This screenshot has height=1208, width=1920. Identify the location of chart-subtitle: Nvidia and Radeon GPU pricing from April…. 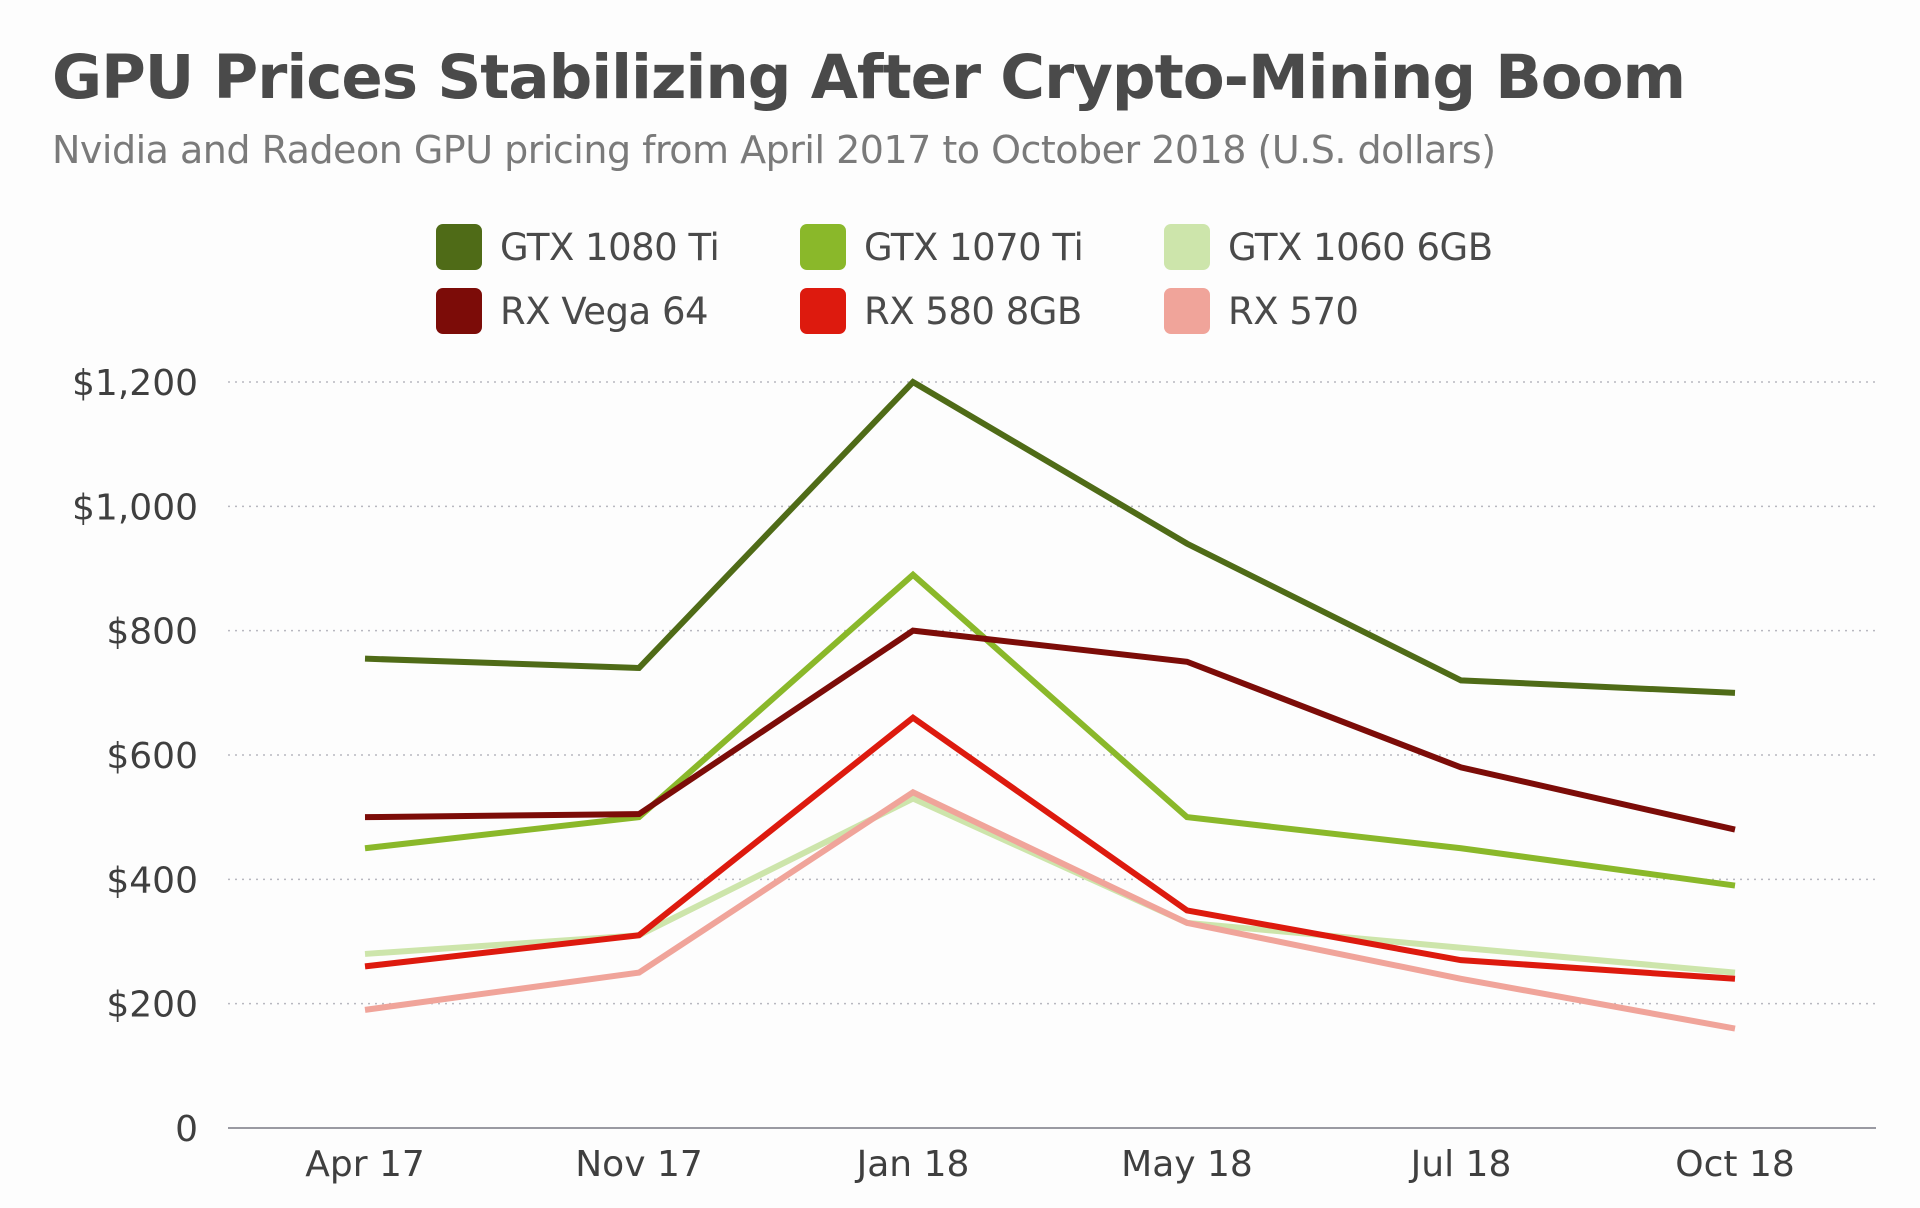
(774, 150).